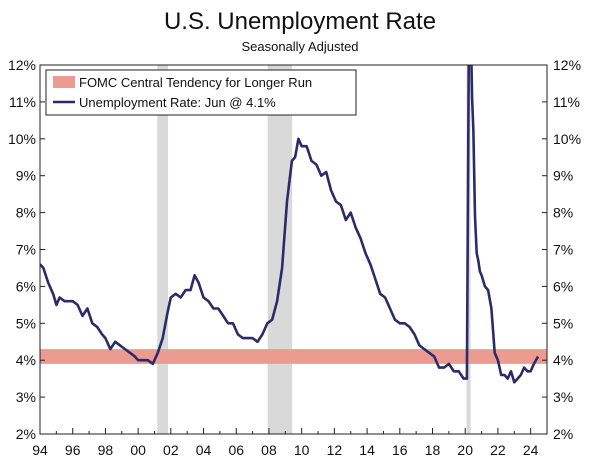 The height and width of the screenshot is (461, 600). I want to click on x-tick-label: 18, so click(433, 450).